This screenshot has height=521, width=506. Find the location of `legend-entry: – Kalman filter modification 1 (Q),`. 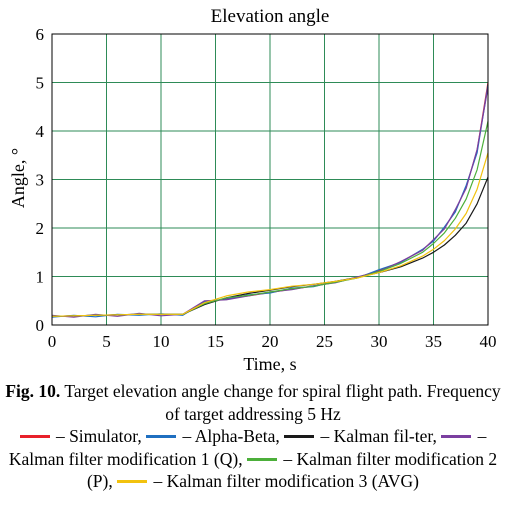

legend-entry: – Kalman filter modification 1 (Q), is located at coordinates (247, 447).